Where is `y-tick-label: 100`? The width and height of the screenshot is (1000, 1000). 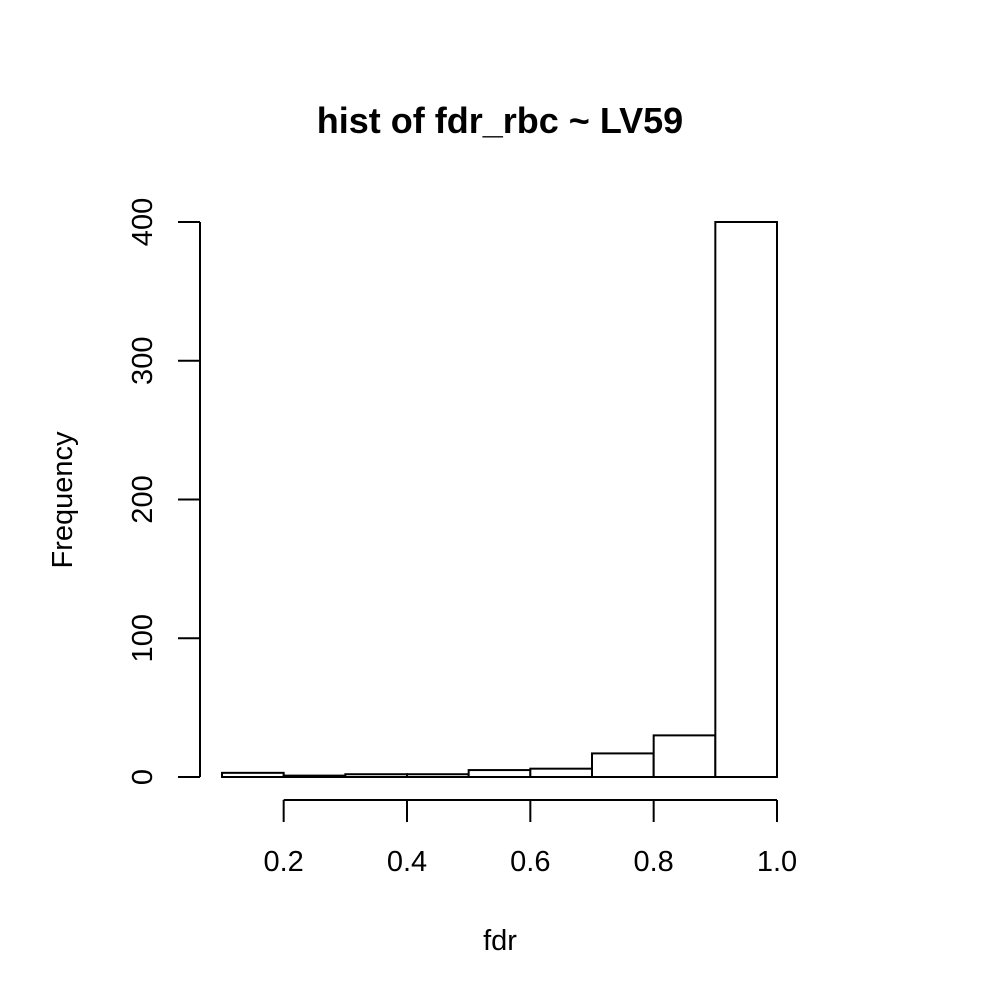
y-tick-label: 100 is located at coordinates (143, 638).